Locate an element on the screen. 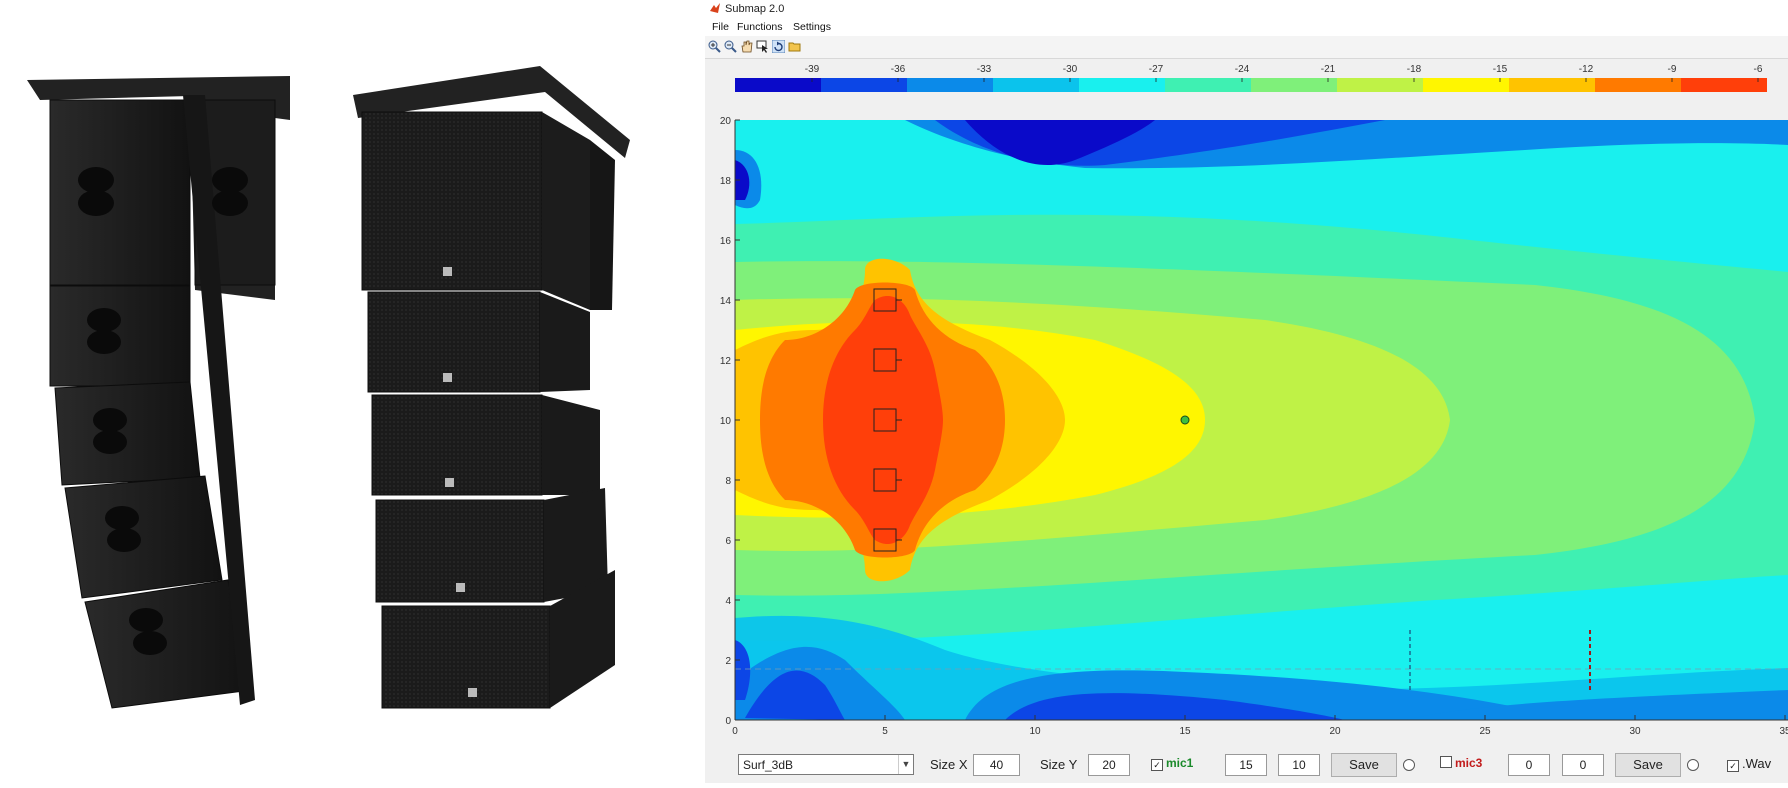  size-y-input: 20 is located at coordinates (1109, 765).